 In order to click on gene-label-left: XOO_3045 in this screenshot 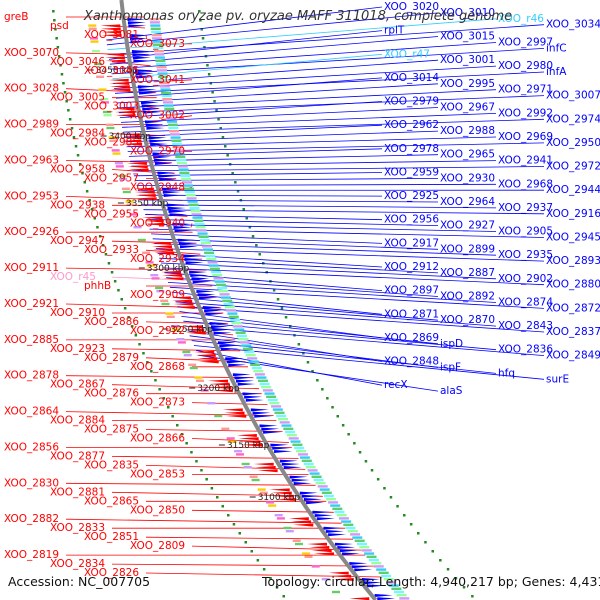, I will do `click(111, 71)`.